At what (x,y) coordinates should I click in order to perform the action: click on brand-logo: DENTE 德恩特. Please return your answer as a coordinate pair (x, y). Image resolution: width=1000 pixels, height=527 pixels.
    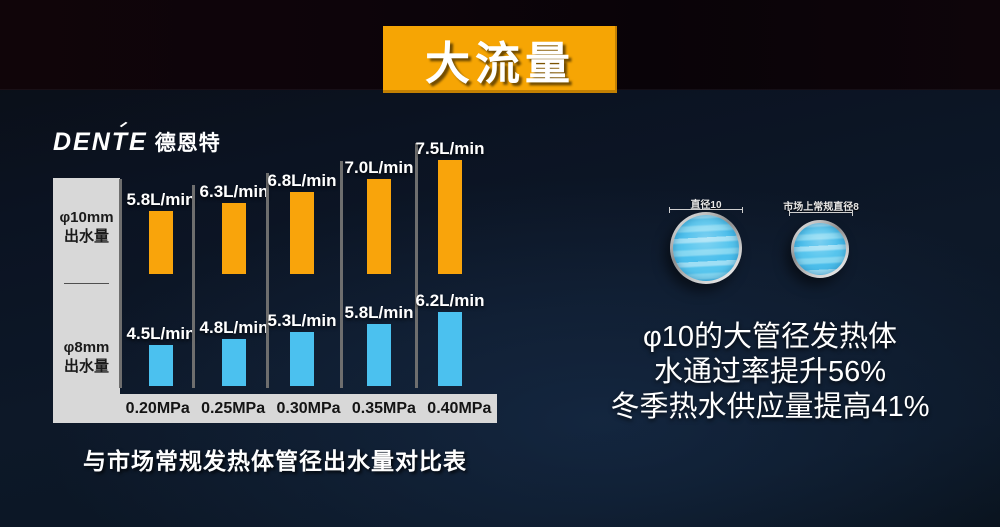
    Looking at the image, I should click on (137, 139).